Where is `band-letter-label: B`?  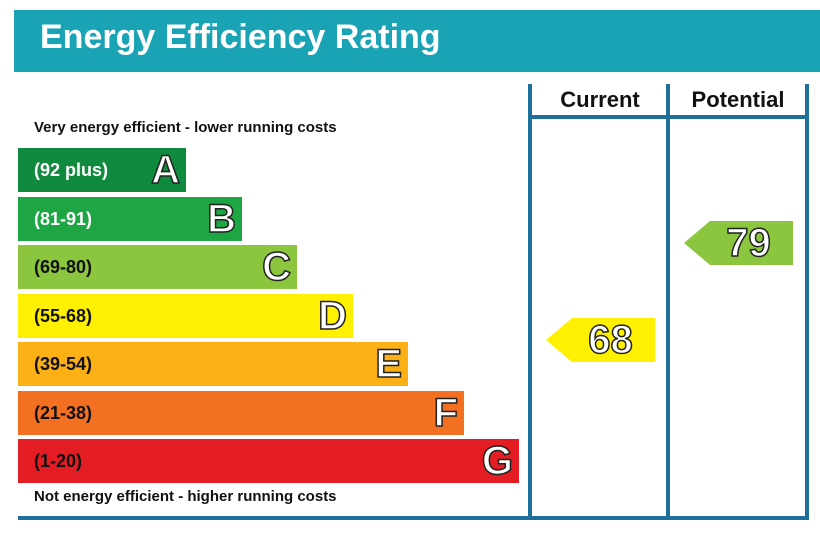
band-letter-label: B is located at coordinates (221, 219).